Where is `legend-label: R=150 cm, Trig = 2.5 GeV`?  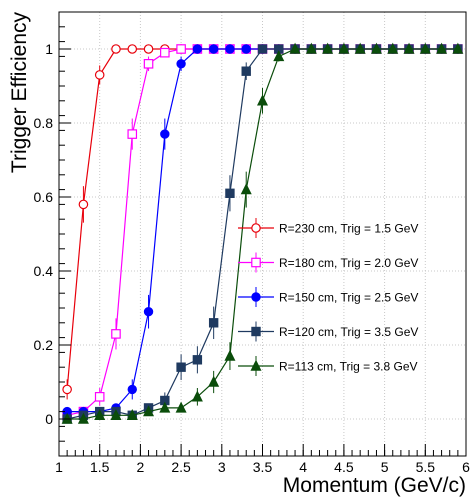
legend-label: R=150 cm, Trig = 2.5 GeV is located at coordinates (348, 298).